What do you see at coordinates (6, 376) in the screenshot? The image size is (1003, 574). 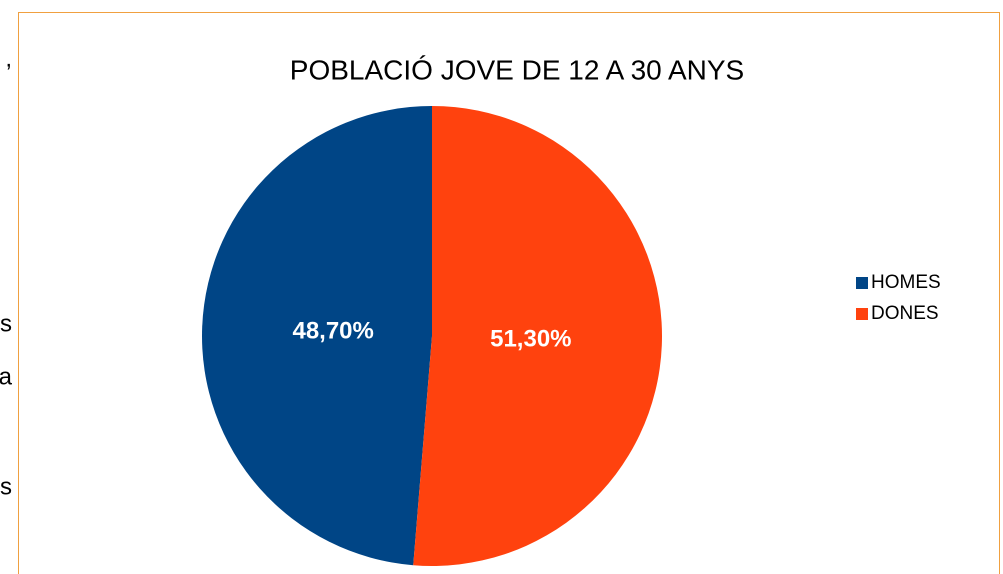 I see `margin-text: a` at bounding box center [6, 376].